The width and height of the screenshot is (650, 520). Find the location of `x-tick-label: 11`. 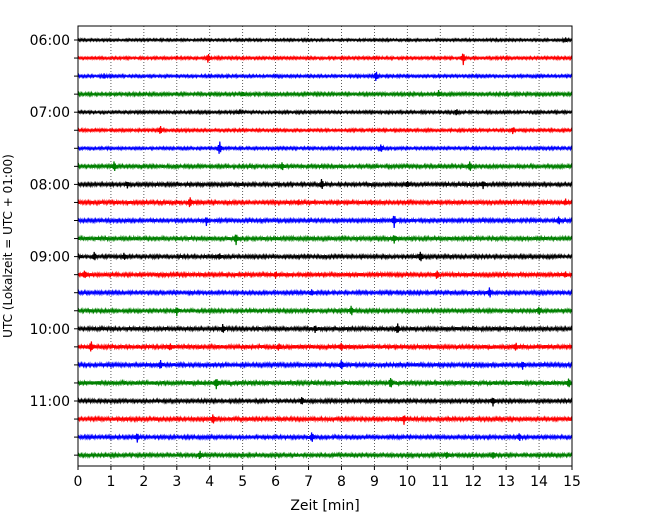

x-tick-label: 11 is located at coordinates (440, 482).